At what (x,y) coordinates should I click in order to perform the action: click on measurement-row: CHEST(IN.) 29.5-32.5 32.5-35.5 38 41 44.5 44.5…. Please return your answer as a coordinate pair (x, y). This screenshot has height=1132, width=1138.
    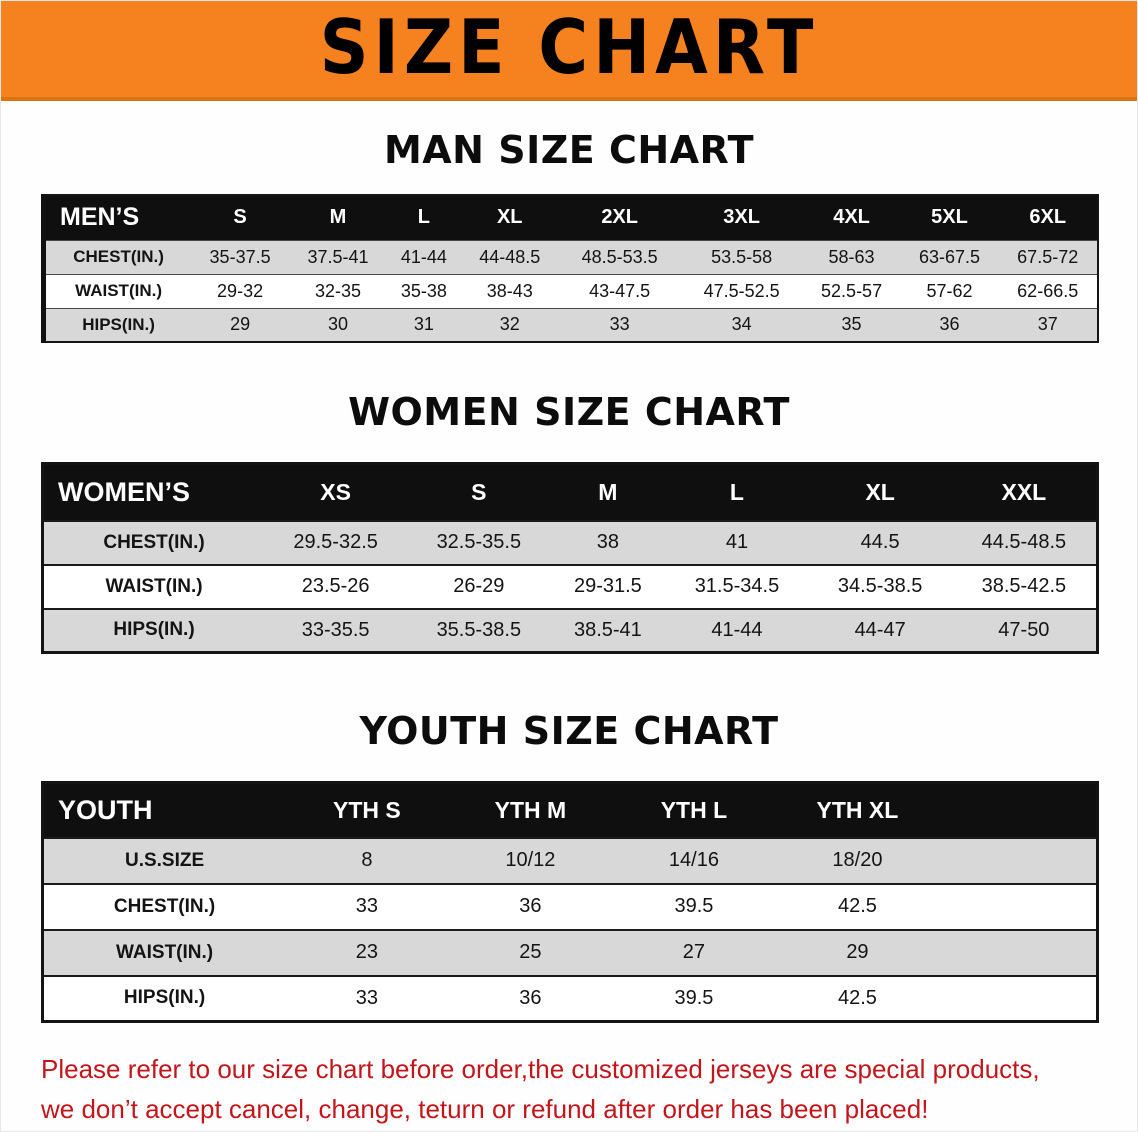
    Looking at the image, I should click on (570, 542).